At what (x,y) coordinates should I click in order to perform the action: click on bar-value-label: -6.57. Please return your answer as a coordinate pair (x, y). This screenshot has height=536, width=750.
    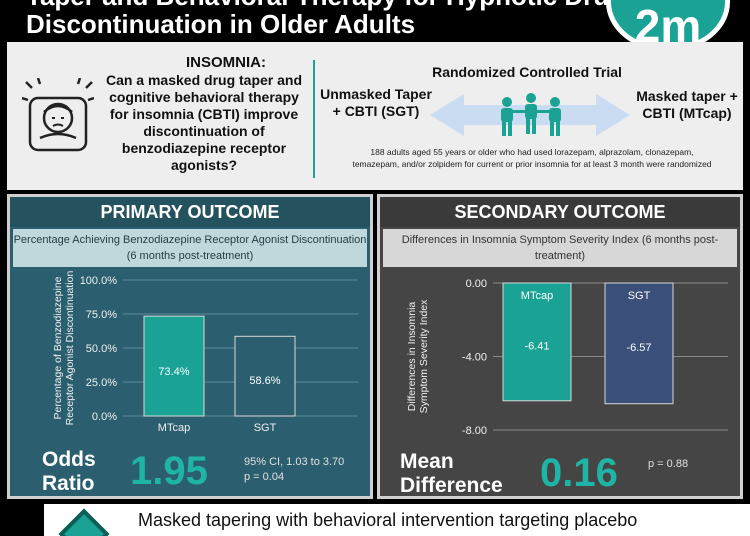
    Looking at the image, I should click on (638, 348).